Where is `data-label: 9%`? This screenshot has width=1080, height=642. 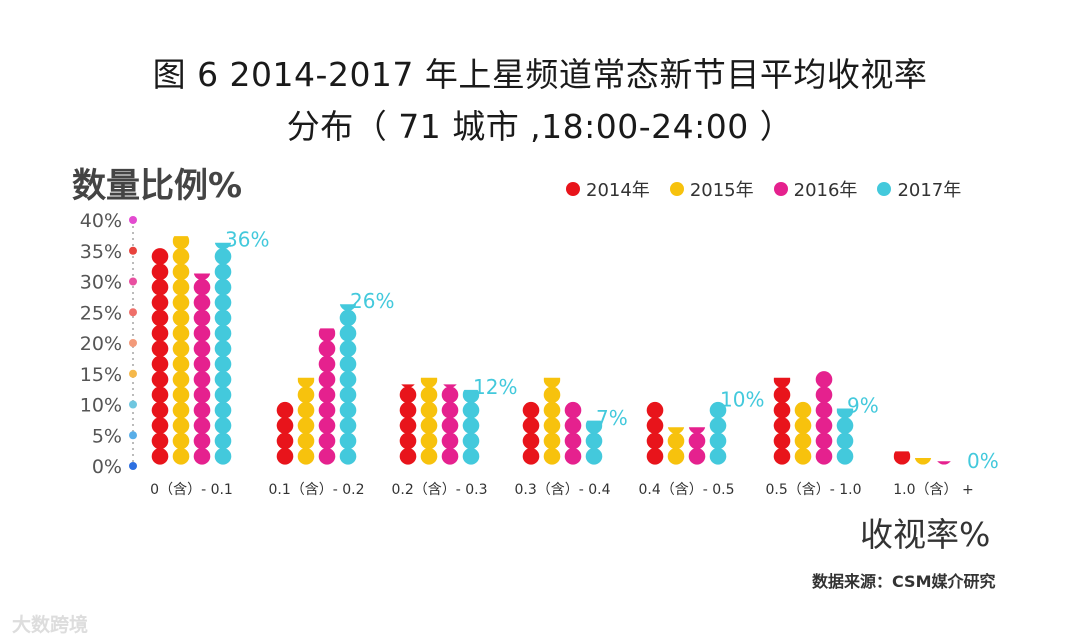
data-label: 9% is located at coordinates (863, 406).